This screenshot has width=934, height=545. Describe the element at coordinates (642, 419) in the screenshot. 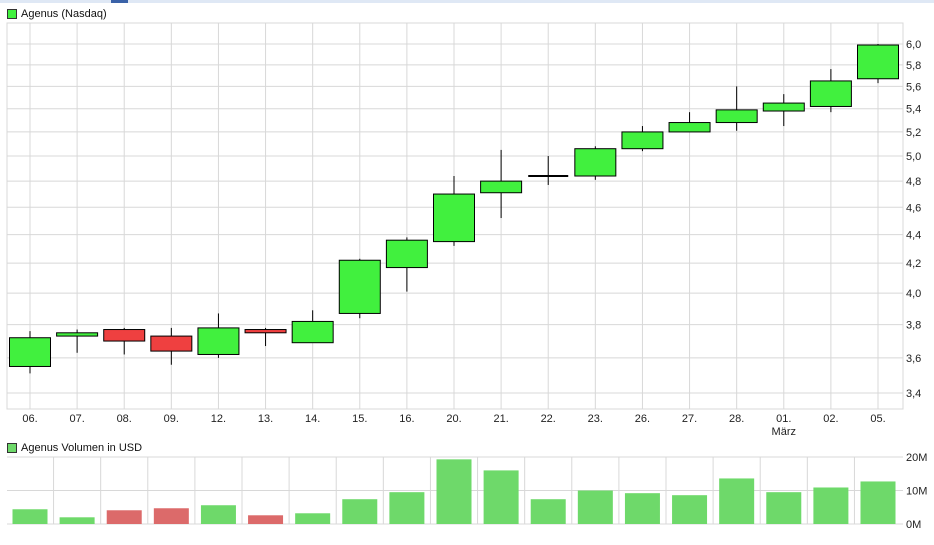

I see `x-tick-label: 26.` at that location.